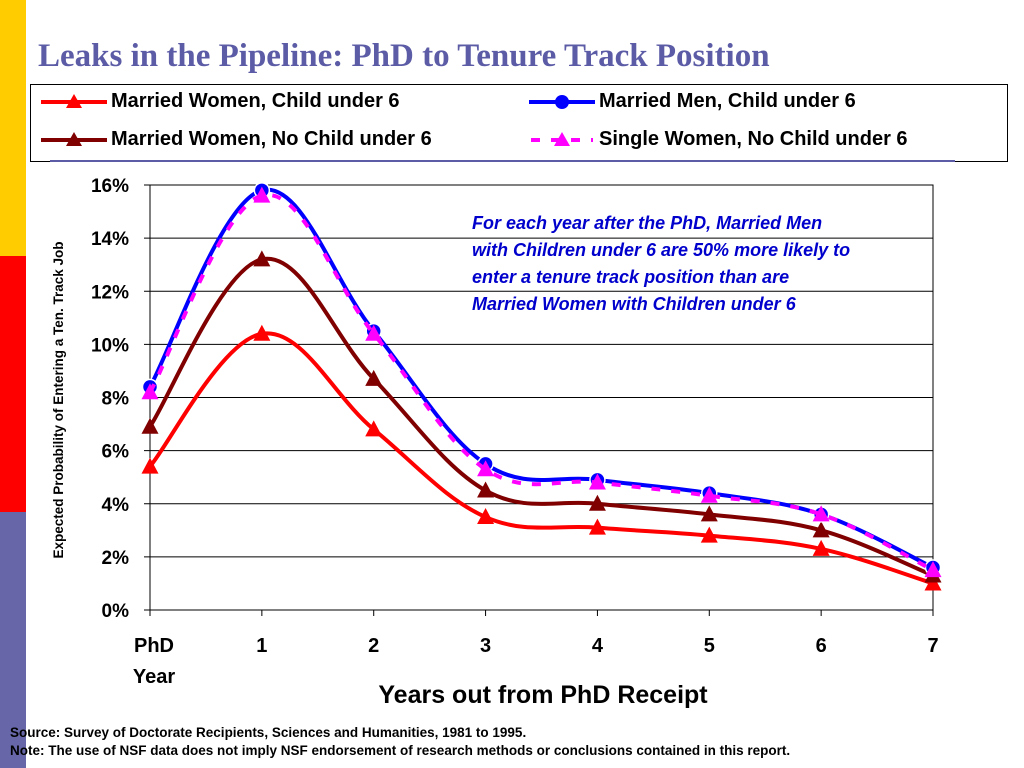  What do you see at coordinates (727, 101) in the screenshot?
I see `legend-label: Married Men, Child under 6` at bounding box center [727, 101].